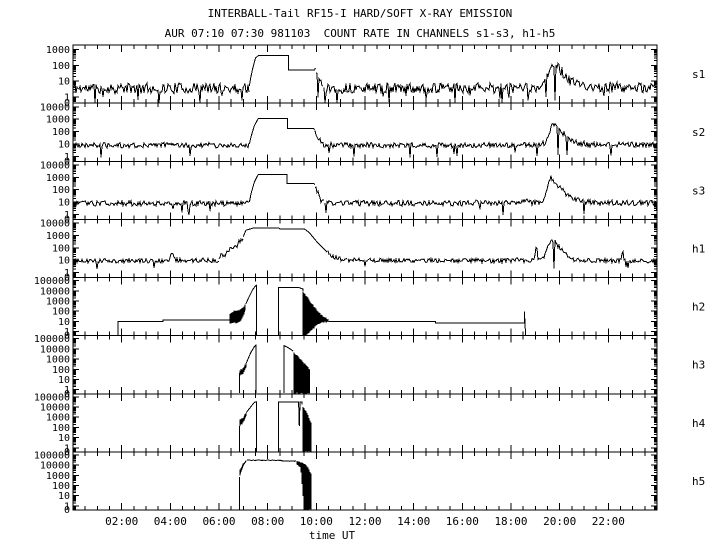  I want to click on panel-label-s3: s3, so click(698, 190).